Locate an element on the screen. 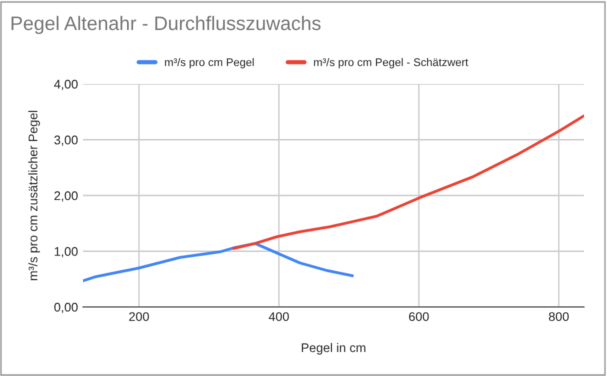 The width and height of the screenshot is (607, 376). y-tick-label: 2,00 is located at coordinates (66, 196).